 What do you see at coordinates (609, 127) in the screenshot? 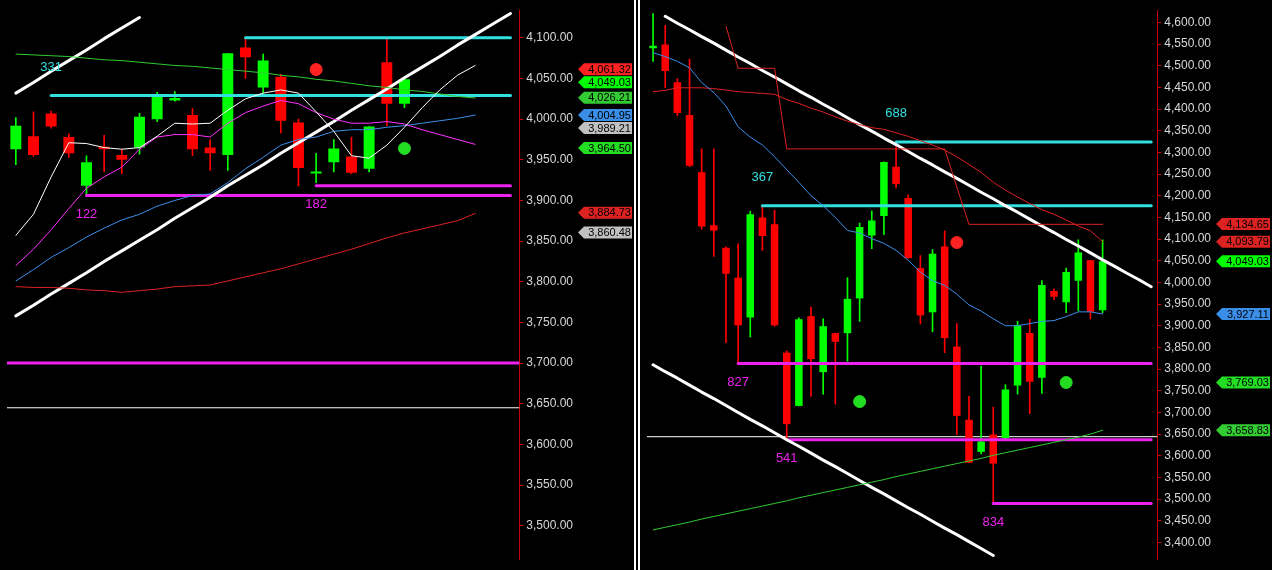
I see `text: 3,989.21` at bounding box center [609, 127].